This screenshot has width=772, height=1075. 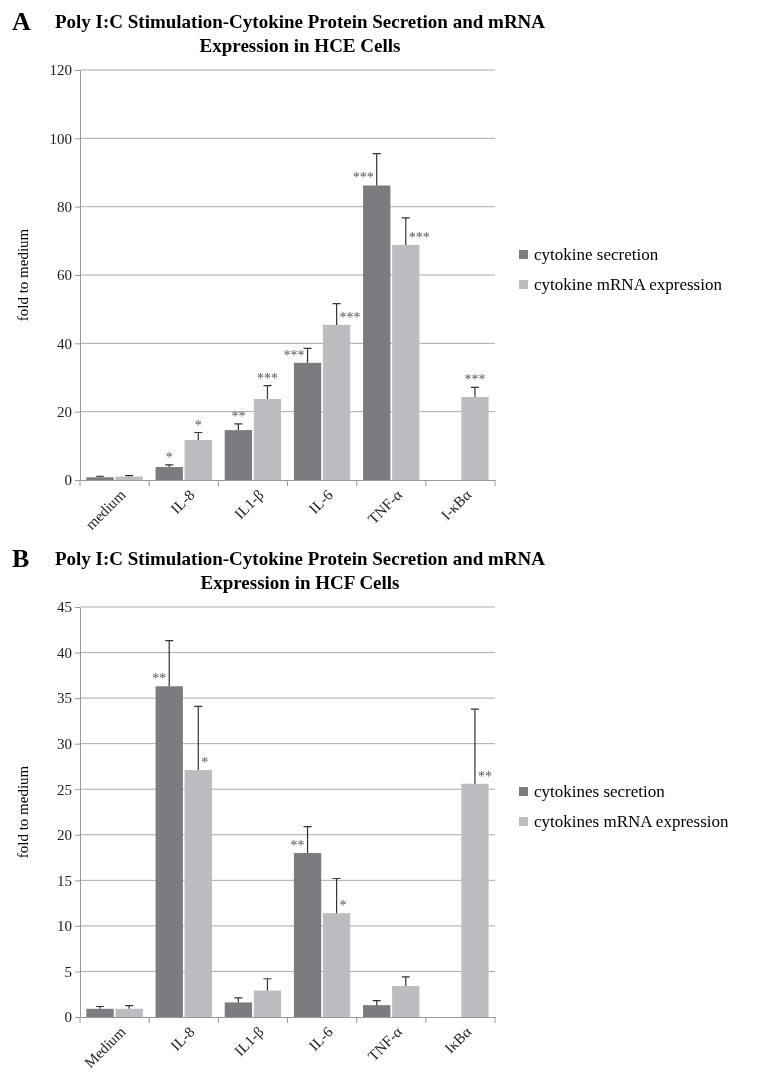 What do you see at coordinates (64, 926) in the screenshot?
I see `y-tick-label: 10` at bounding box center [64, 926].